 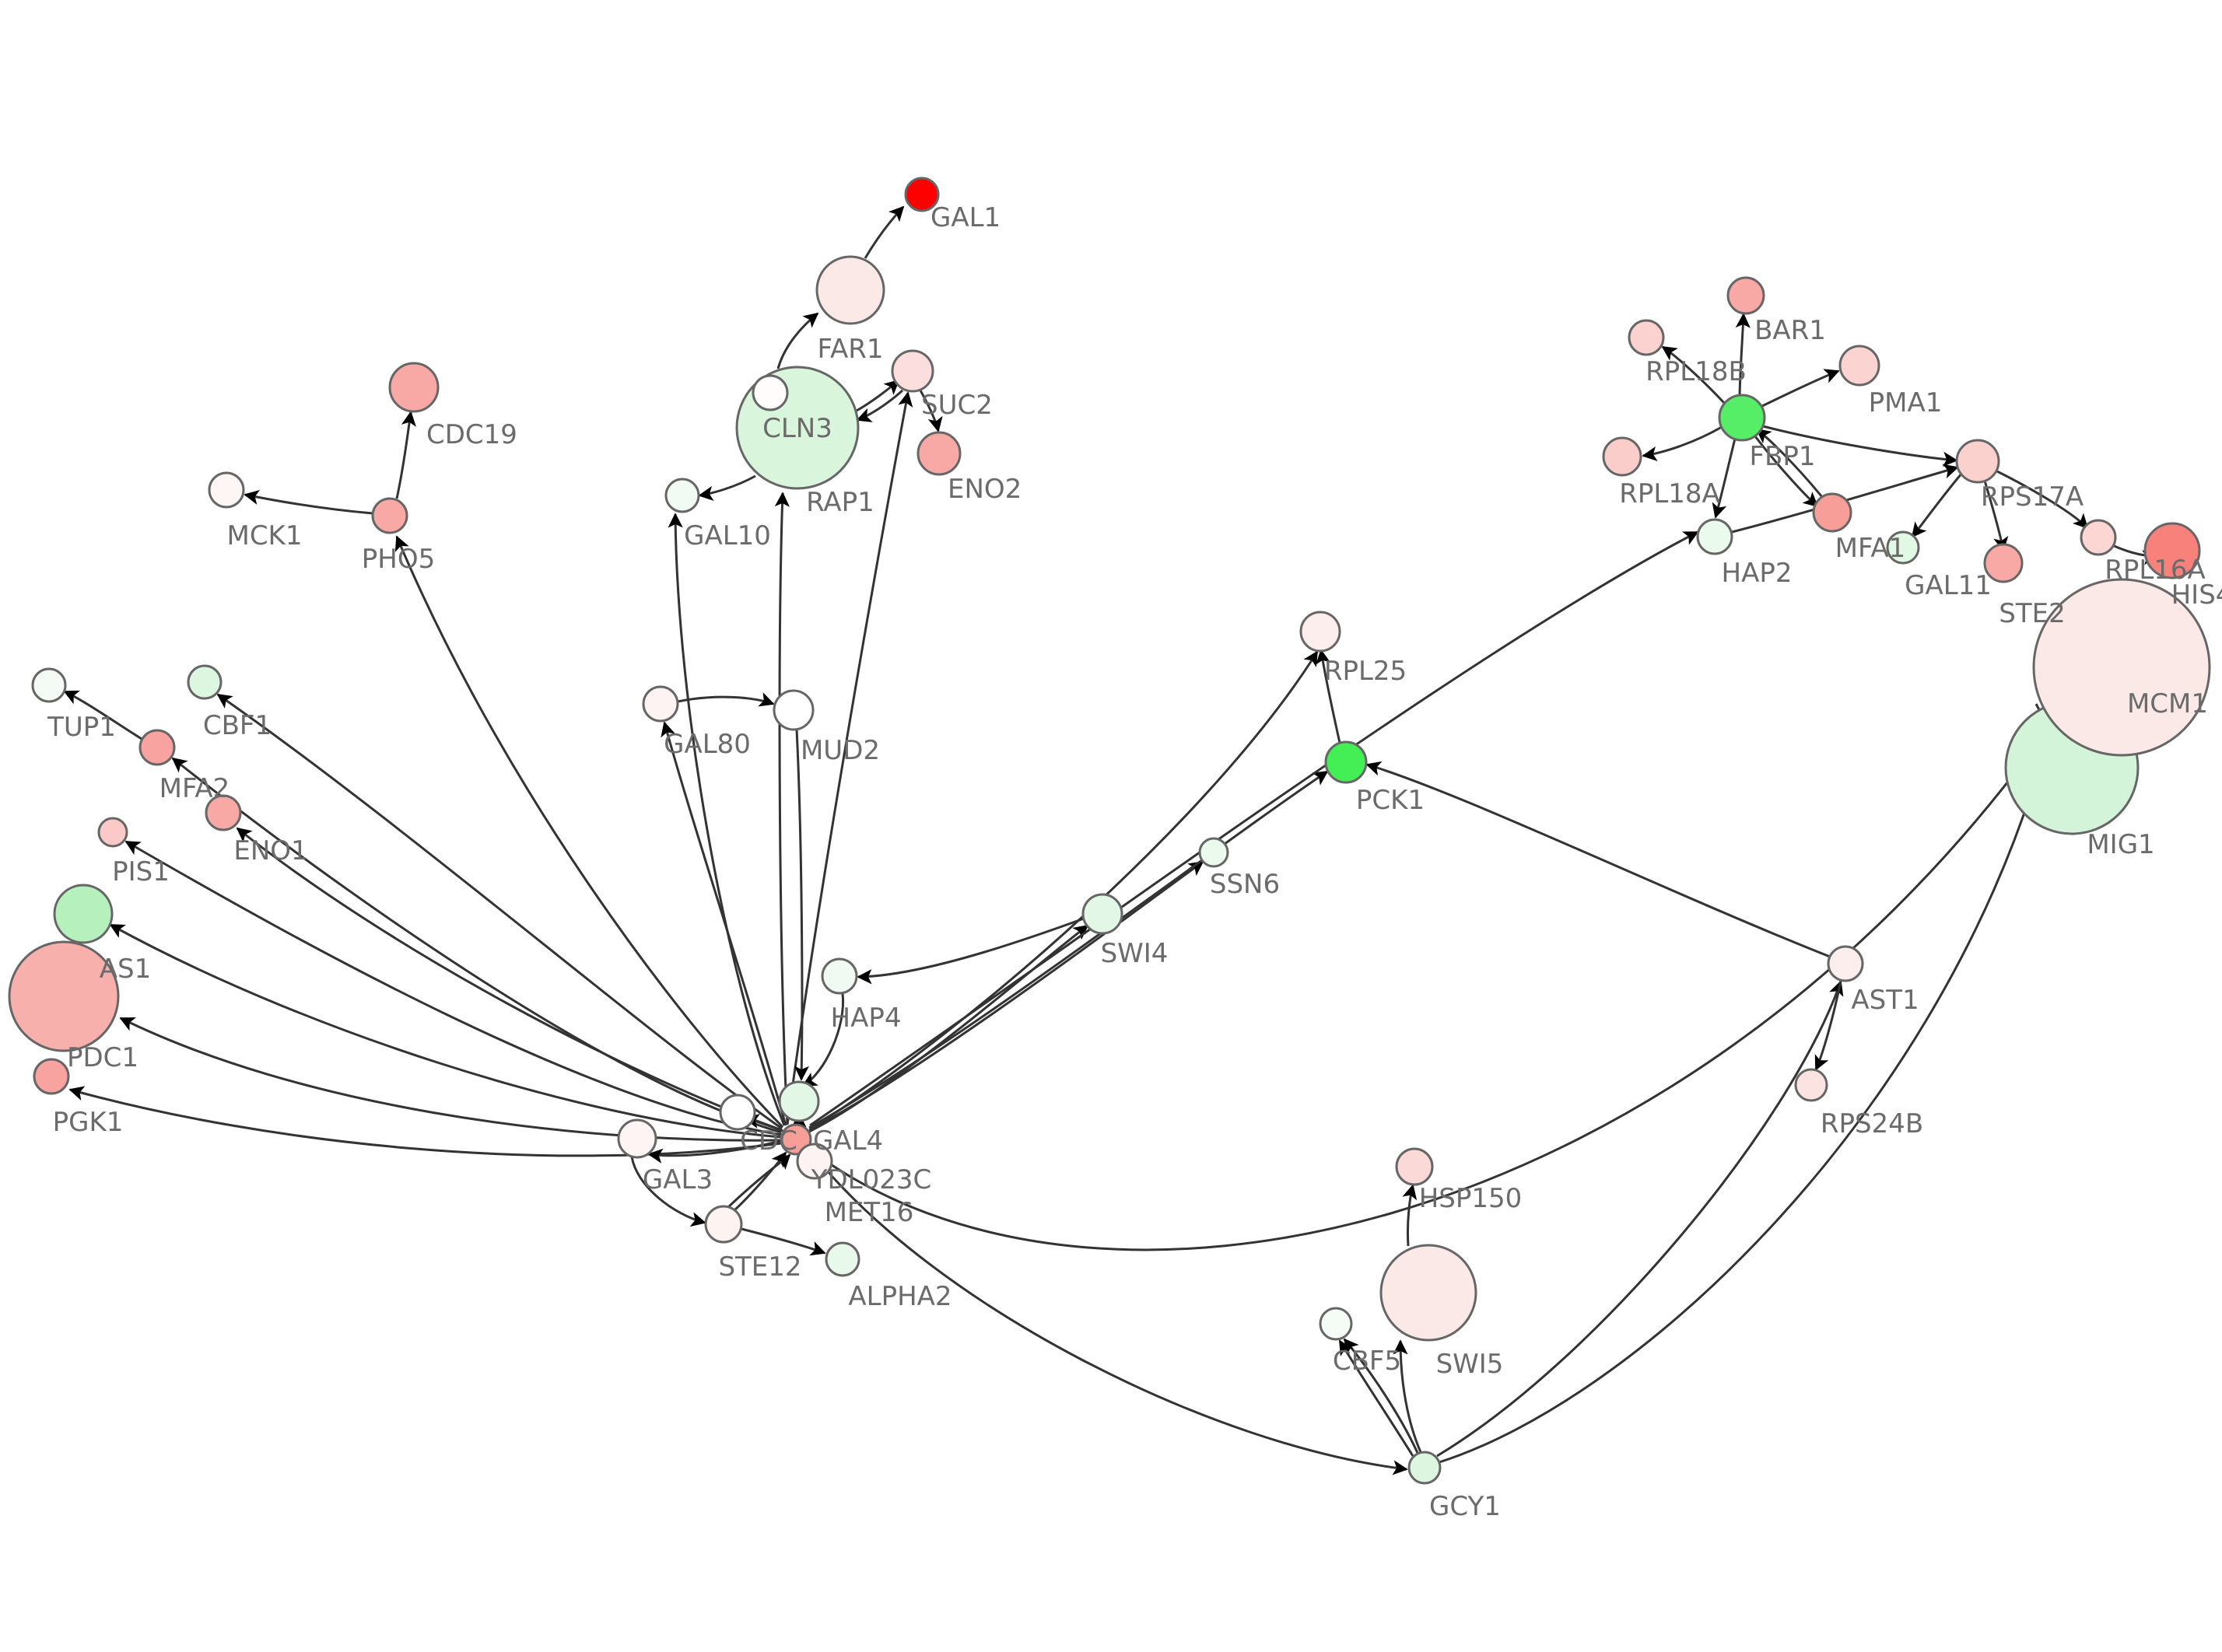 I want to click on node-label-pho5: PHO5, so click(x=398, y=559).